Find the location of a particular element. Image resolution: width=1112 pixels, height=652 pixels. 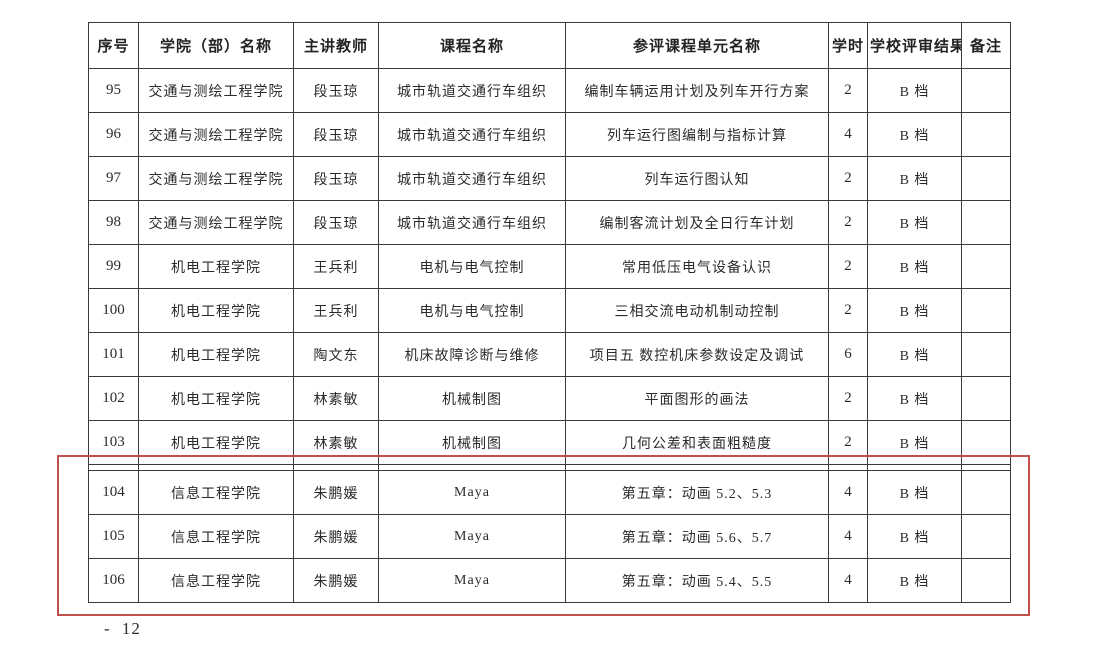

cell-course-unit-name: 第五章：动画 5.4、5.5 is located at coordinates (697, 580).